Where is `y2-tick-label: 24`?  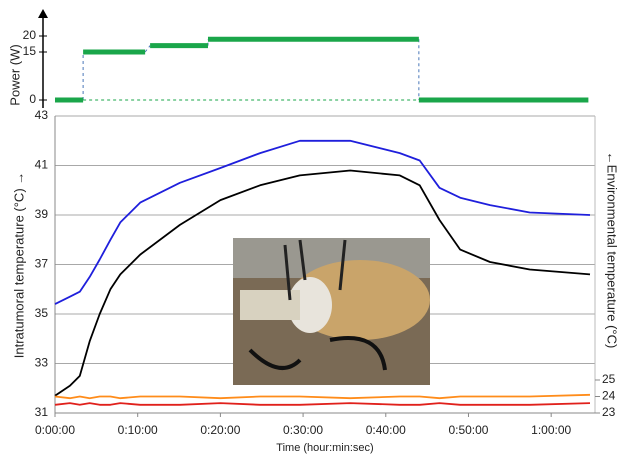 y2-tick-label: 24 is located at coordinates (609, 396).